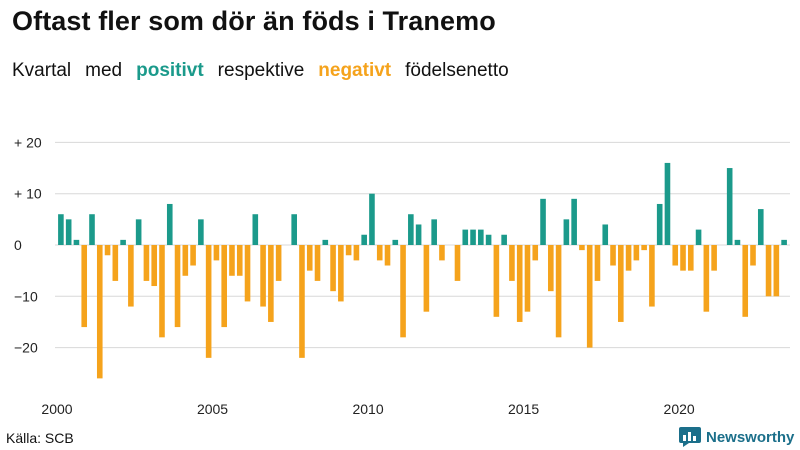 The height and width of the screenshot is (450, 800). I want to click on x-tick-label: 2010, so click(367, 409).